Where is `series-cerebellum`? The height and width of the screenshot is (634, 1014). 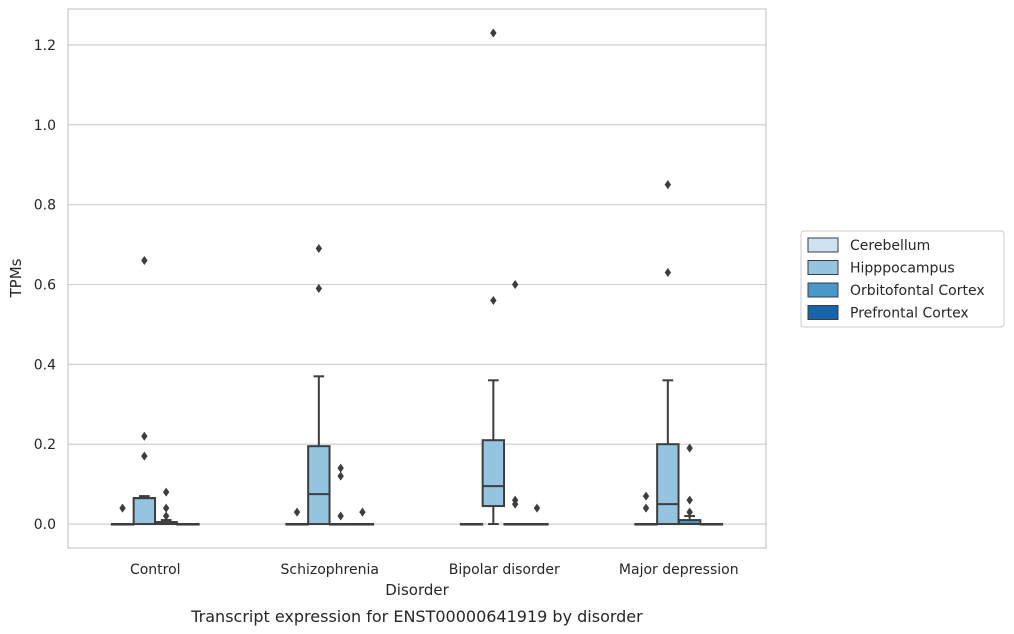
series-cerebellum is located at coordinates (384, 508).